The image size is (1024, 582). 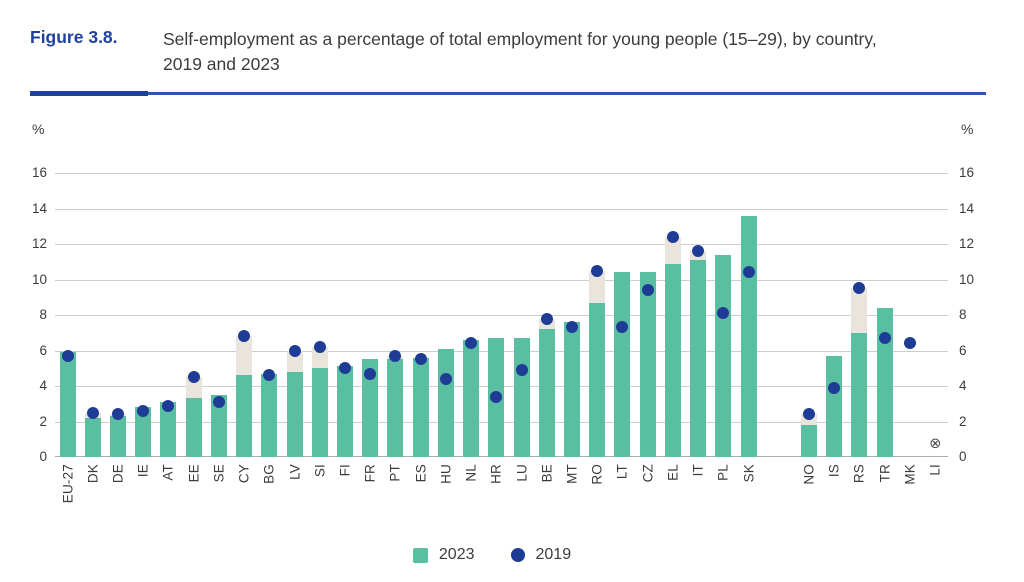 I want to click on figure-title-line2: 2019 and 2023, so click(x=221, y=64).